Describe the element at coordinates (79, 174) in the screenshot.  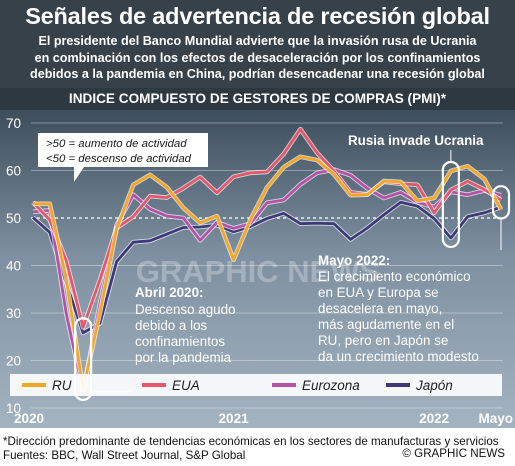
I see `legend-box-pointer` at that location.